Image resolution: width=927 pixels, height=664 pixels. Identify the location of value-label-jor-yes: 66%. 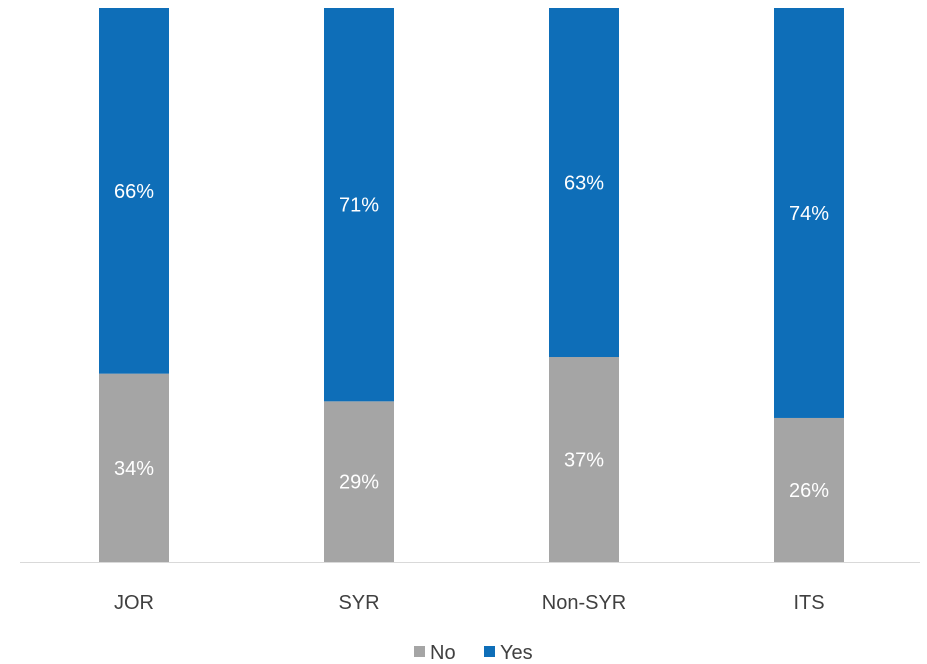
(134, 192).